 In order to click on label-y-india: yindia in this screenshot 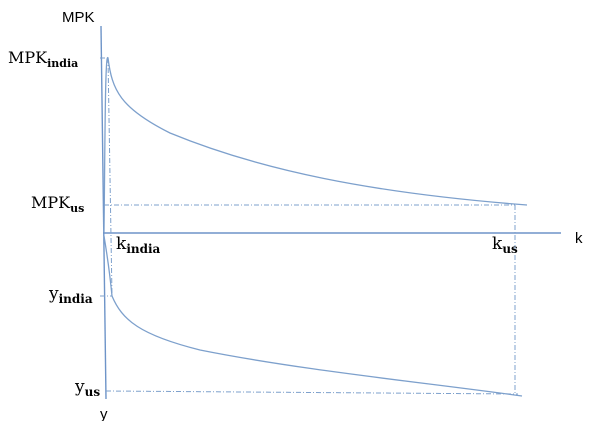, I will do `click(70, 295)`.